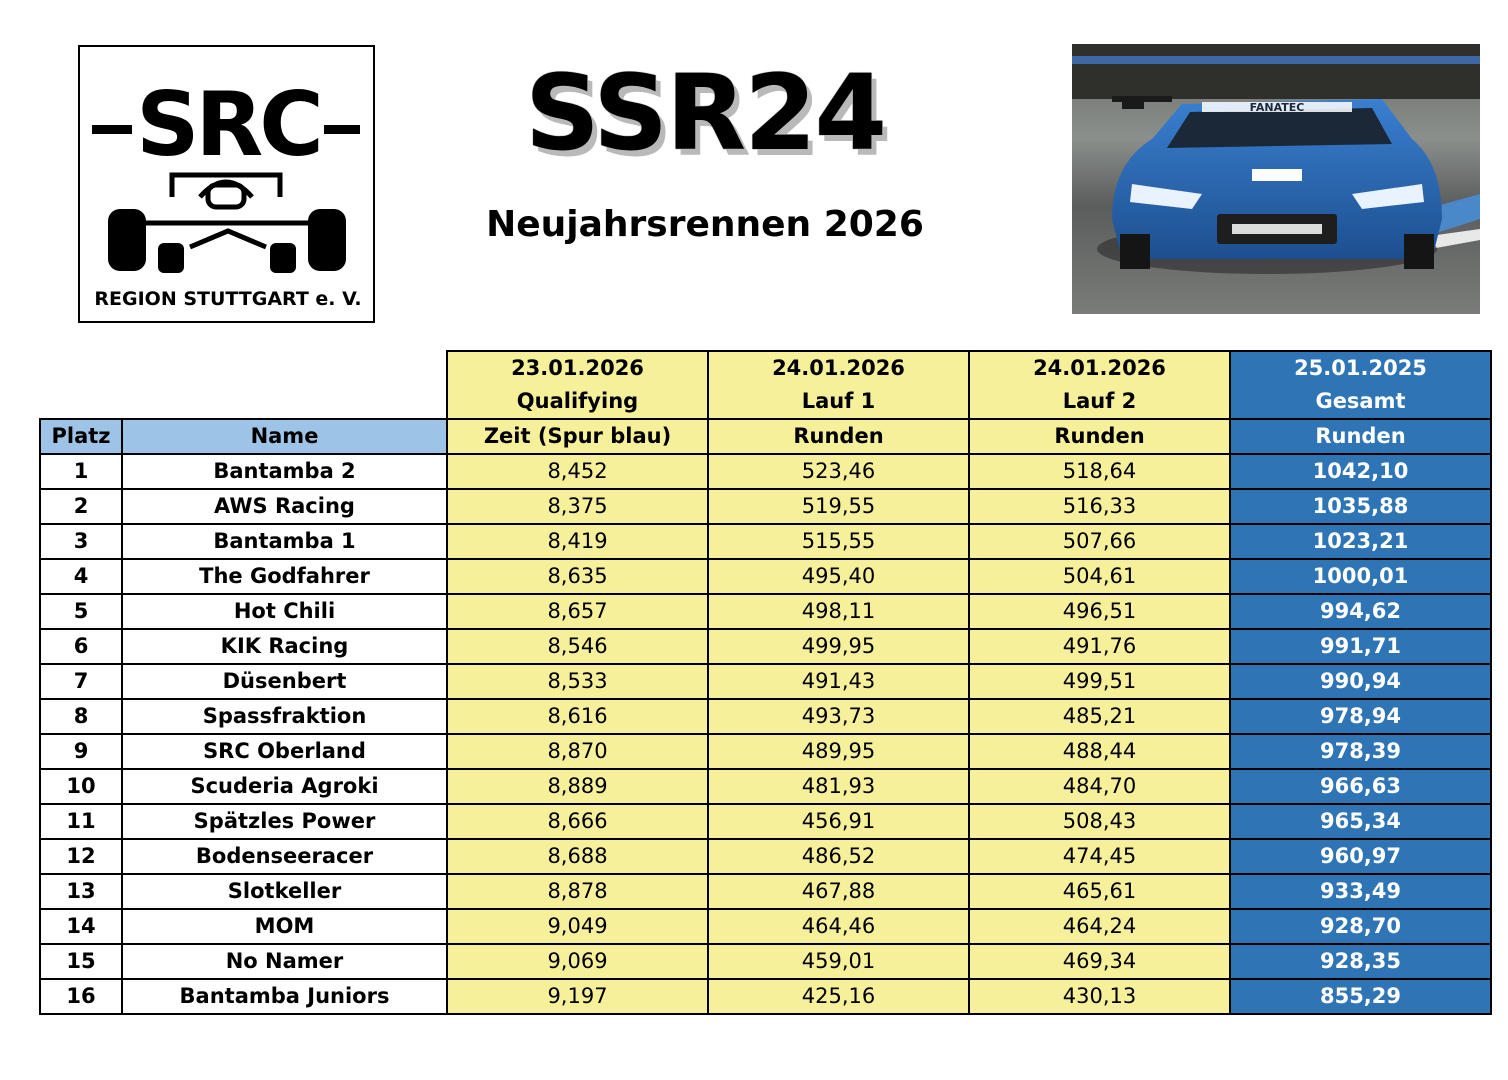 This screenshot has width=1508, height=1080. I want to click on table-row: 12 Bodenseeracer 8,688 486,52 474,45 960,97, so click(765, 856).